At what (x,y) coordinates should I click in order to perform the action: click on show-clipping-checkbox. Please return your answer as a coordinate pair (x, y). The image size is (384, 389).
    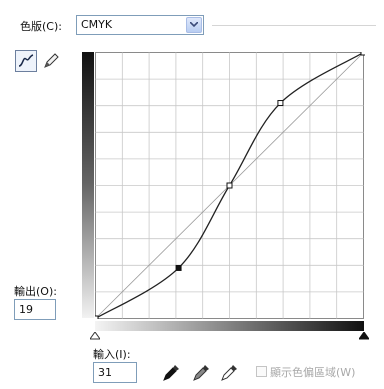
    Looking at the image, I should click on (261, 371).